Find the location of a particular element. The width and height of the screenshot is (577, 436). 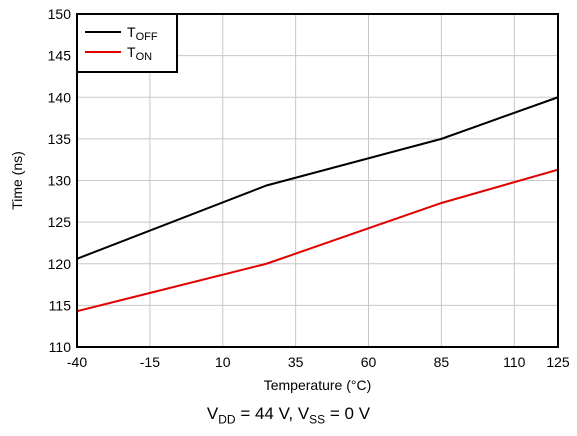

caption-vdd-subscript: DD is located at coordinates (227, 419).